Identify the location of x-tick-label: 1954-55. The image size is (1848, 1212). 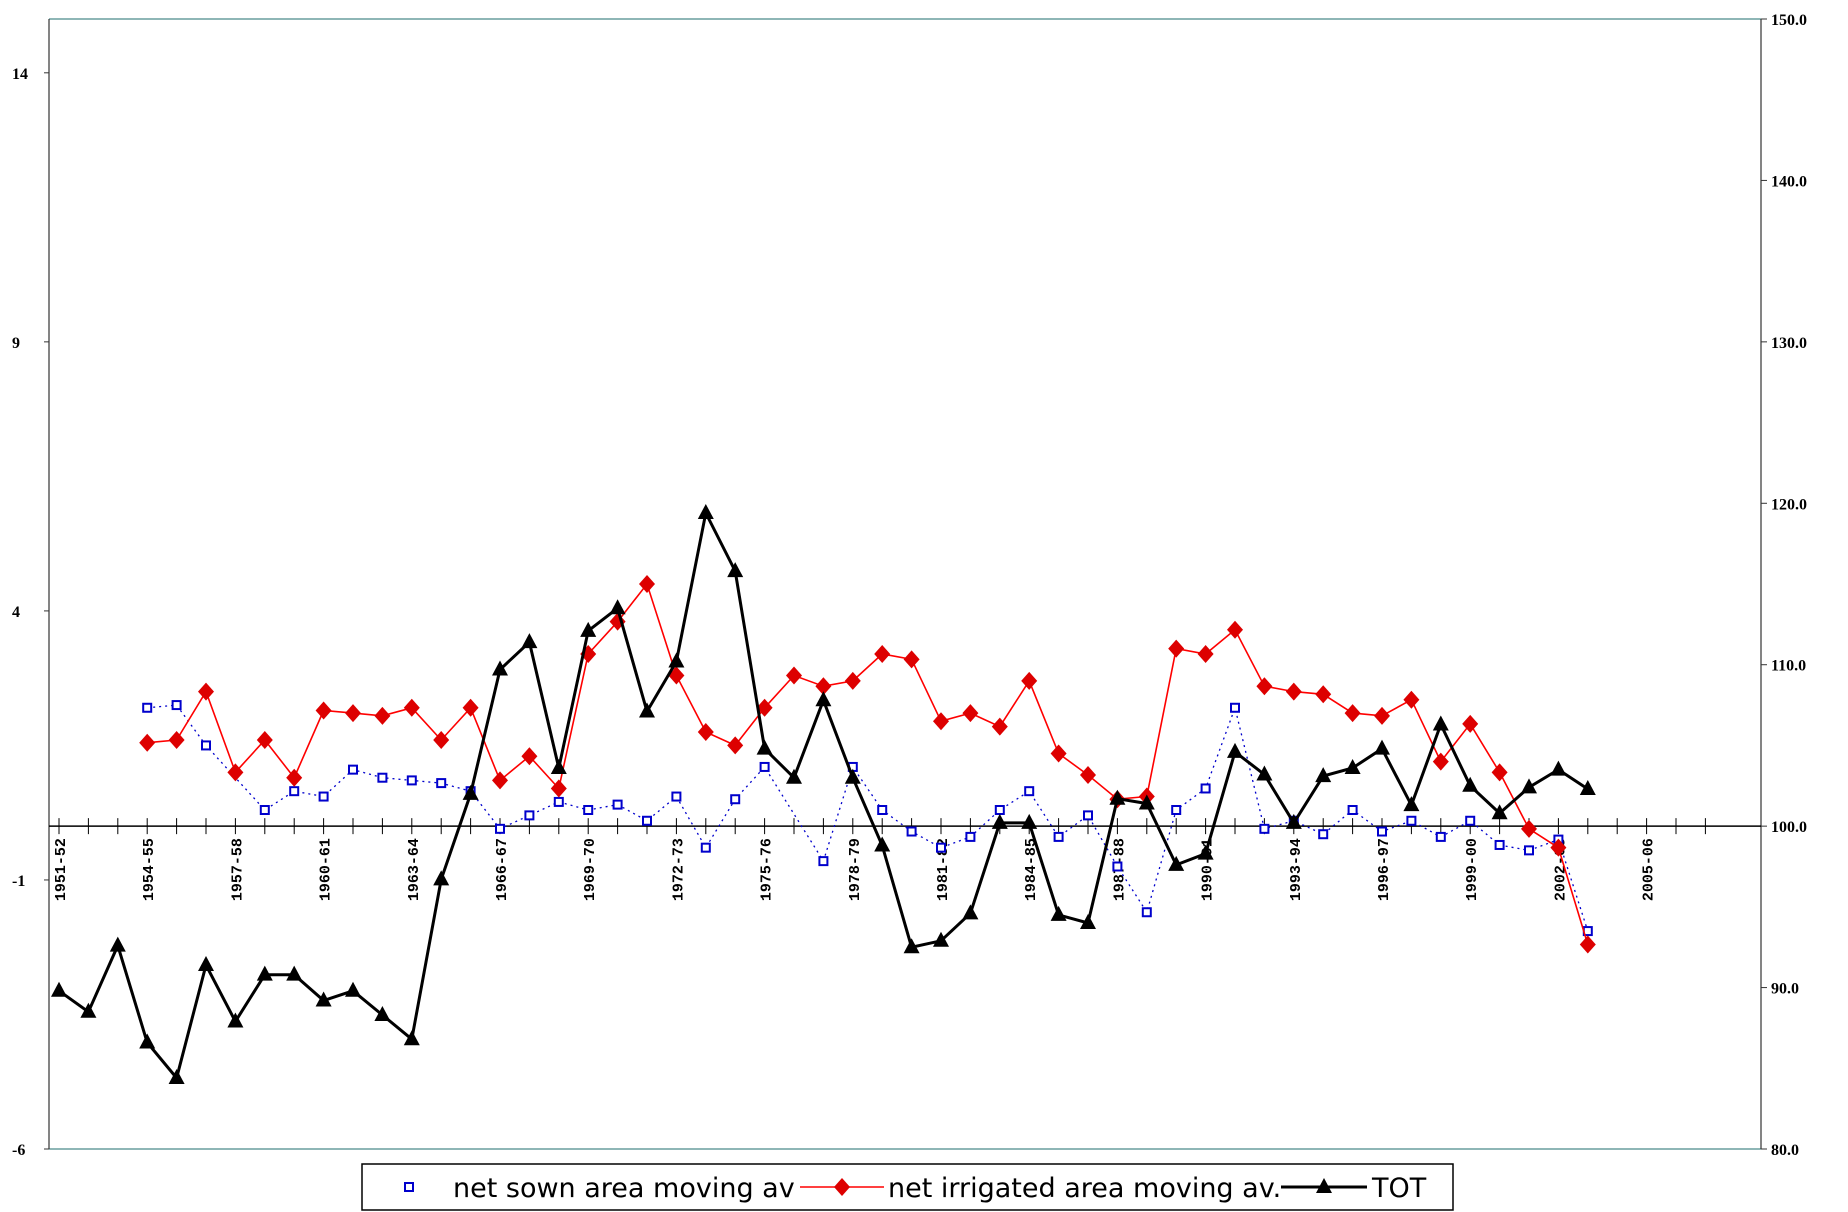
(149, 869).